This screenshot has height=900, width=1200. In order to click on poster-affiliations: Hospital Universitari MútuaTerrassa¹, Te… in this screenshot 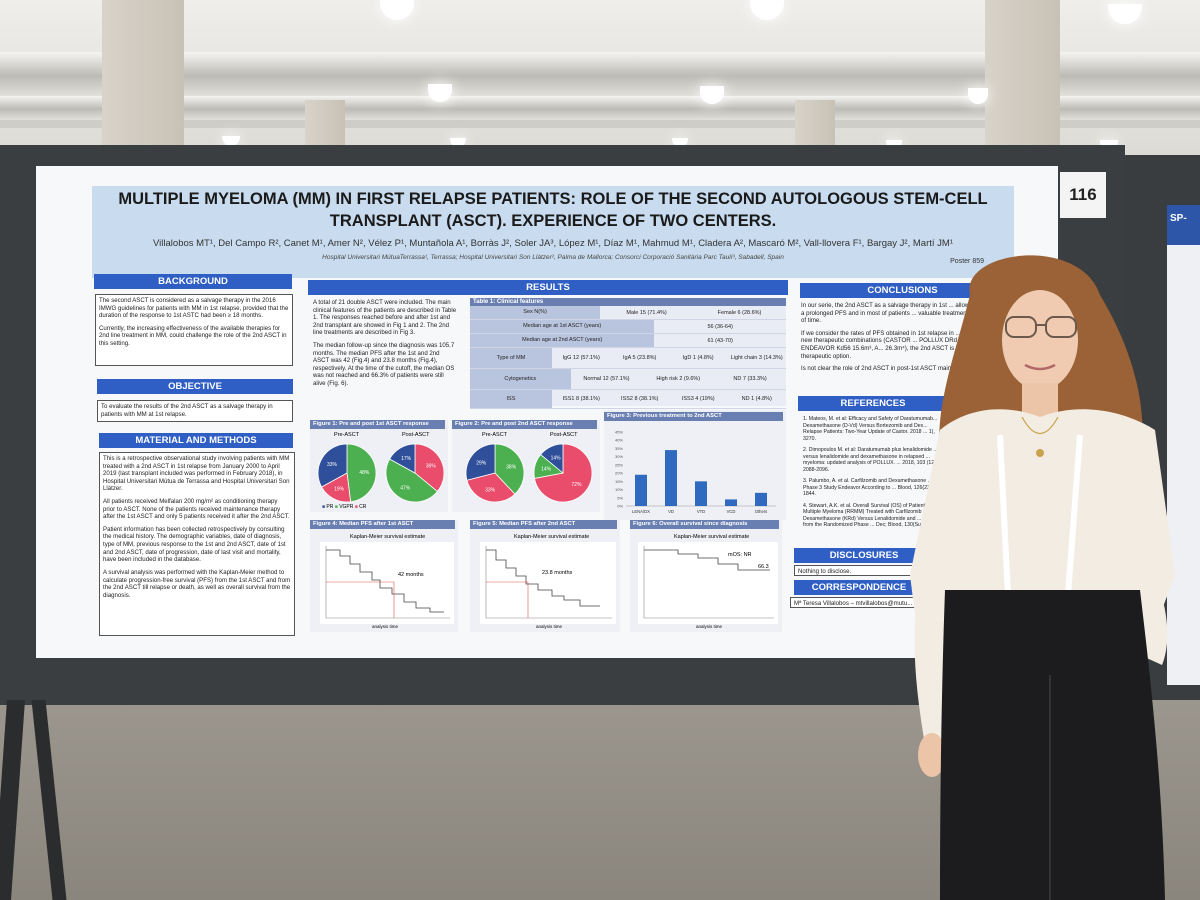, I will do `click(553, 257)`.